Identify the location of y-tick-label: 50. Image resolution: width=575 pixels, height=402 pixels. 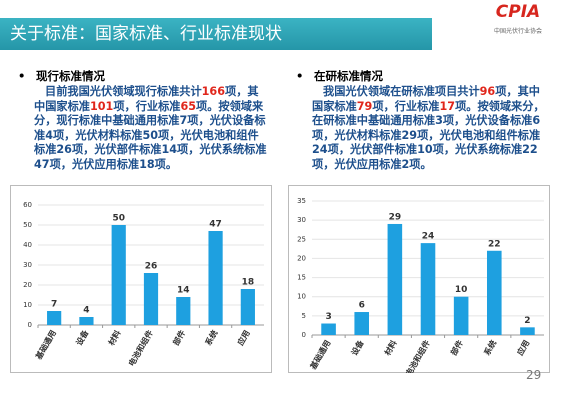
(27, 225).